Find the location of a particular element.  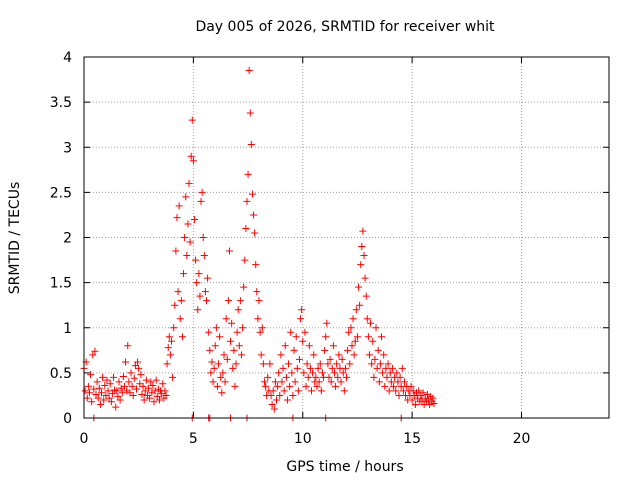

y-tick-label: 2 is located at coordinates (67, 239).